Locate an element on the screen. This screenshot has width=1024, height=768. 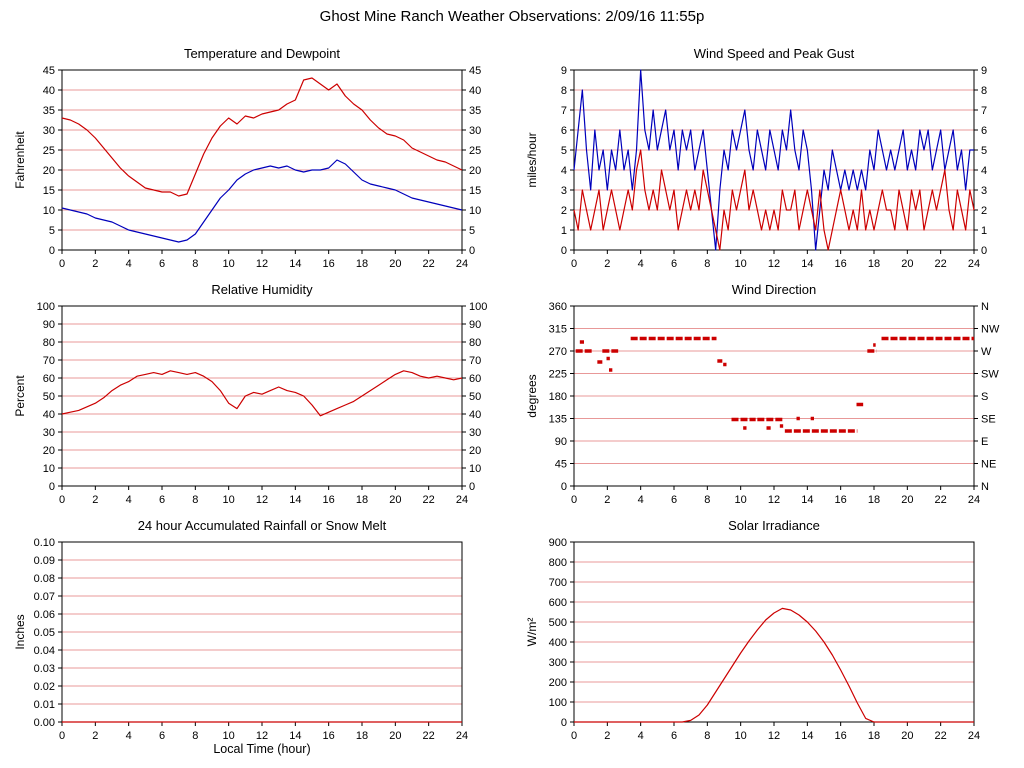
svg-text: 0.09 is located at coordinates (44, 561).